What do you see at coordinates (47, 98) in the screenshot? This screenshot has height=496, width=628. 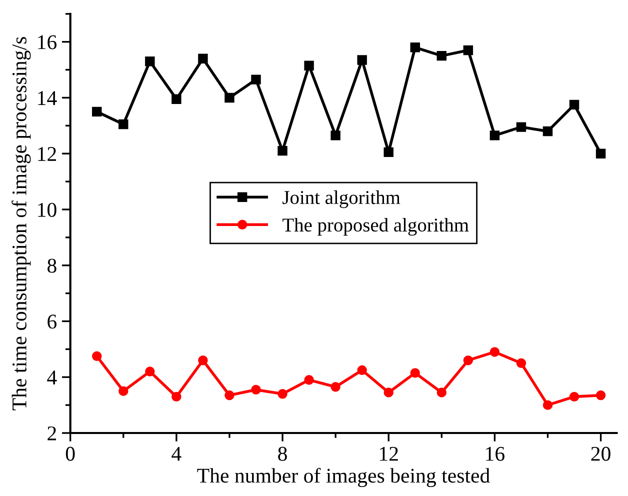 I see `y-tick-label: 14` at bounding box center [47, 98].